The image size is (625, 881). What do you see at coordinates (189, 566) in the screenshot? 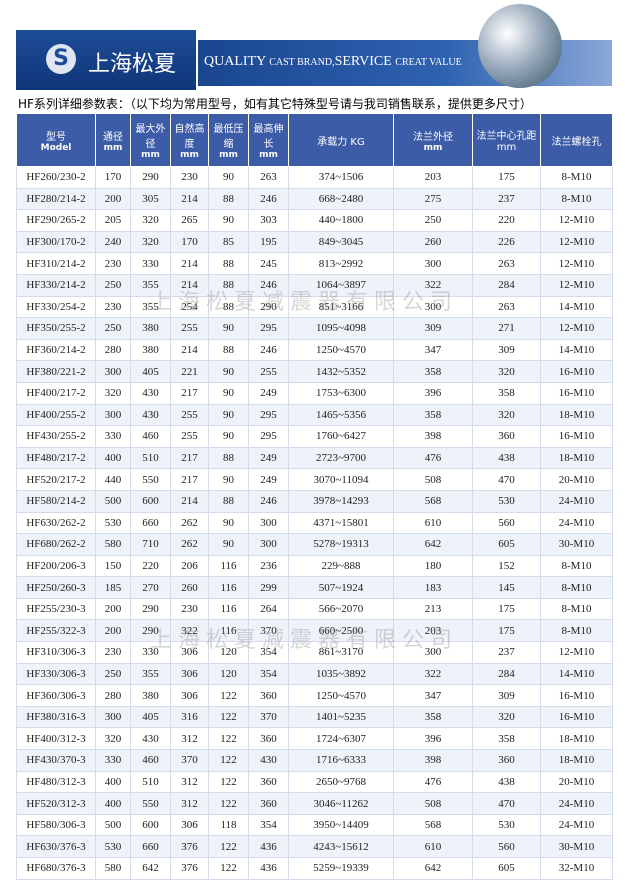
I see `table-cell: 206` at bounding box center [189, 566].